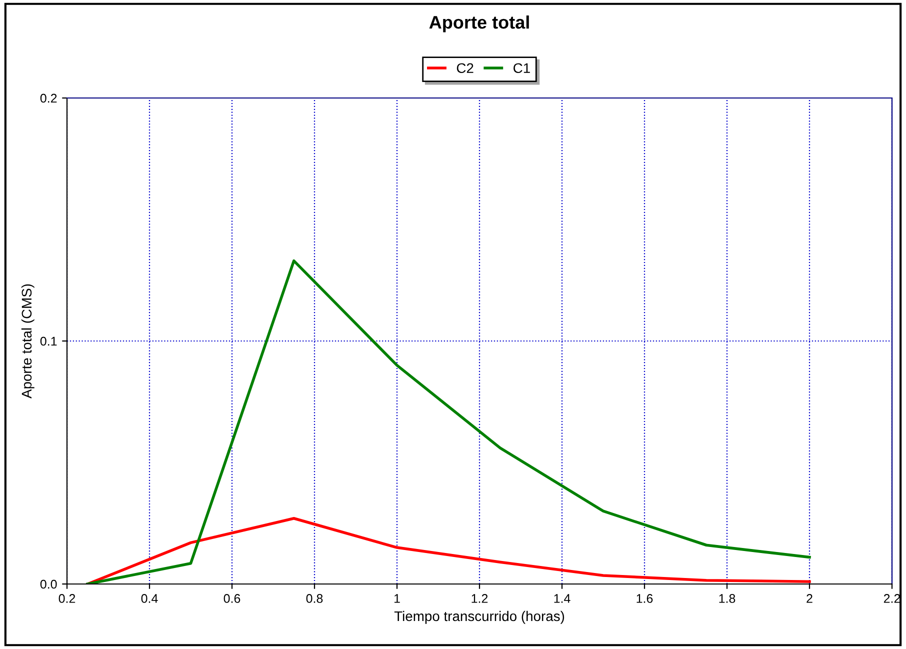 The image size is (906, 649). What do you see at coordinates (27, 341) in the screenshot?
I see `y-axis-title: Aporte total (CMS)` at bounding box center [27, 341].